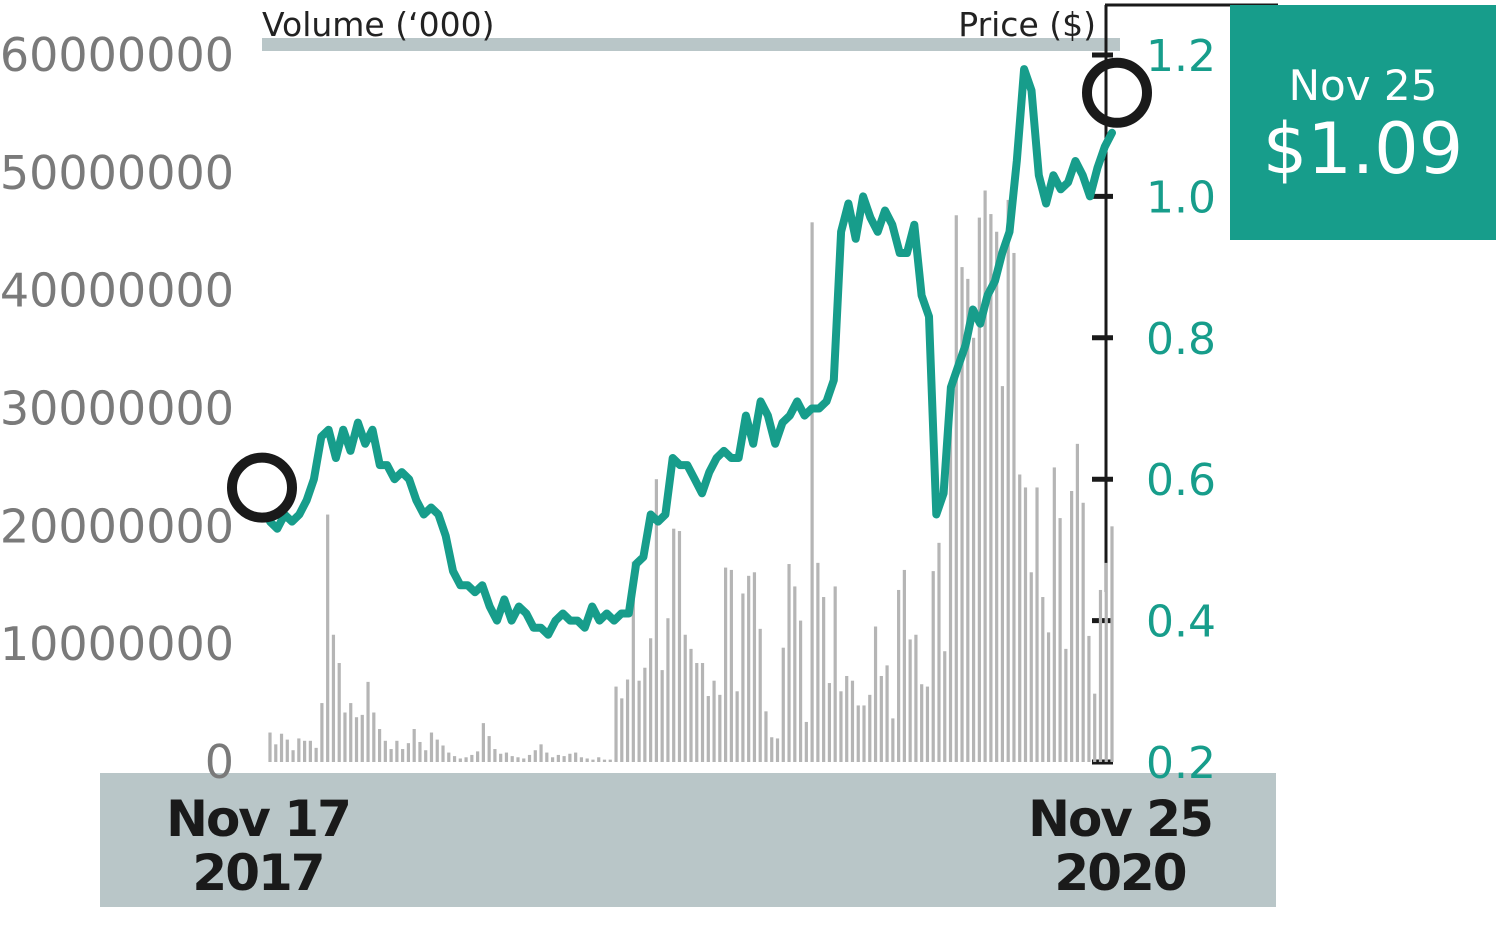 Image resolution: width=1499 pixels, height=928 pixels. I want to click on price-axis-header: Price ($), so click(1027, 24).